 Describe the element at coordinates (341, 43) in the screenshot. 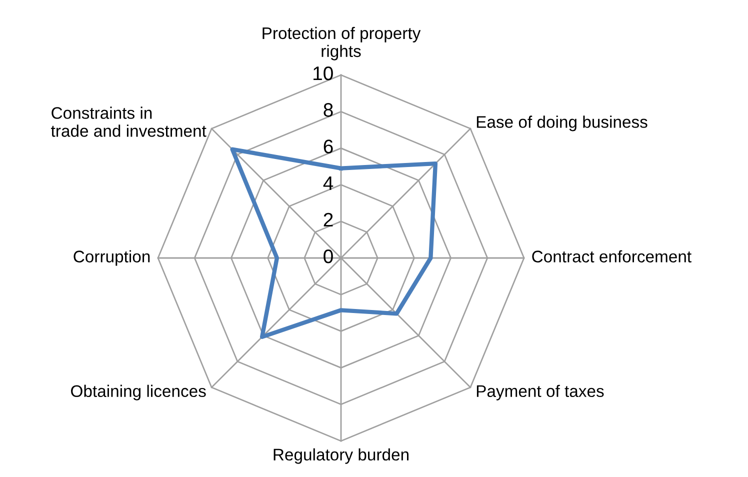

I see `spoke-label: Protection of property rights` at that location.